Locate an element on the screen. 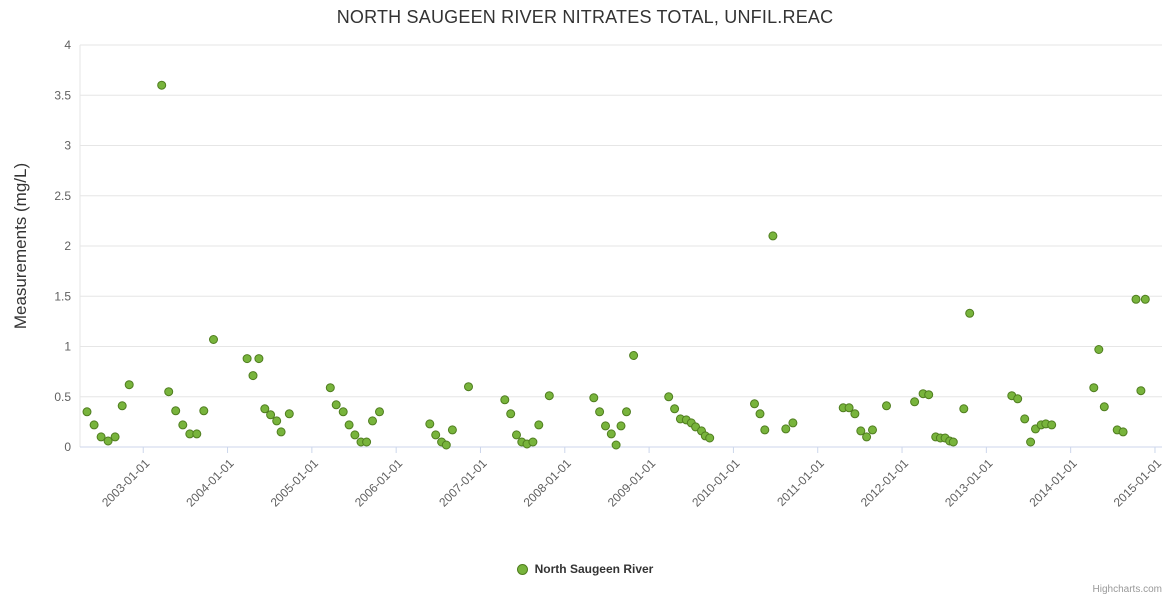 The height and width of the screenshot is (600, 1170). legend-label: North Saugeen River is located at coordinates (594, 569).